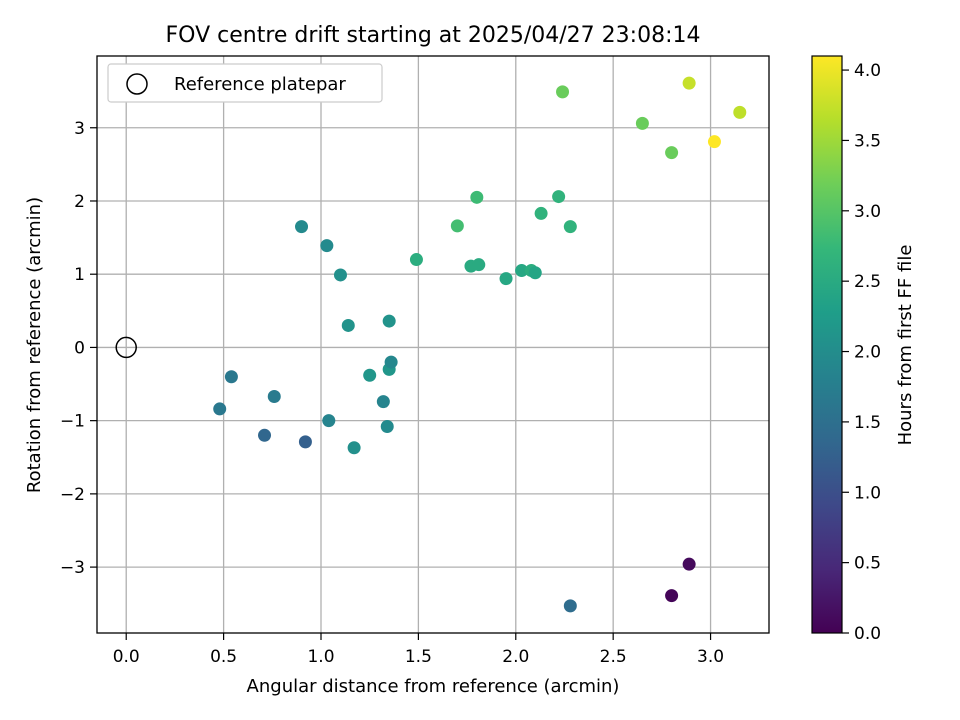 This screenshot has width=960, height=720. Describe the element at coordinates (126, 347) in the screenshot. I see `reference-platepar-marker` at that location.